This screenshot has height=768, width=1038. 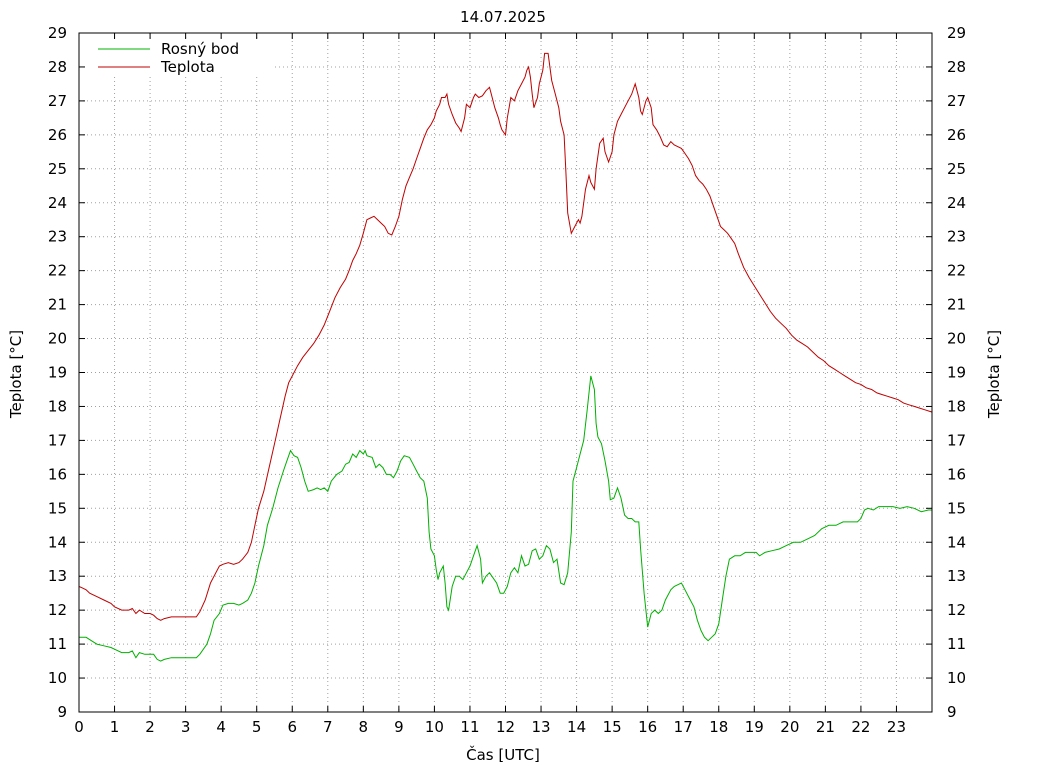 I want to click on chart-title: 14.07.2025, so click(x=503, y=17).